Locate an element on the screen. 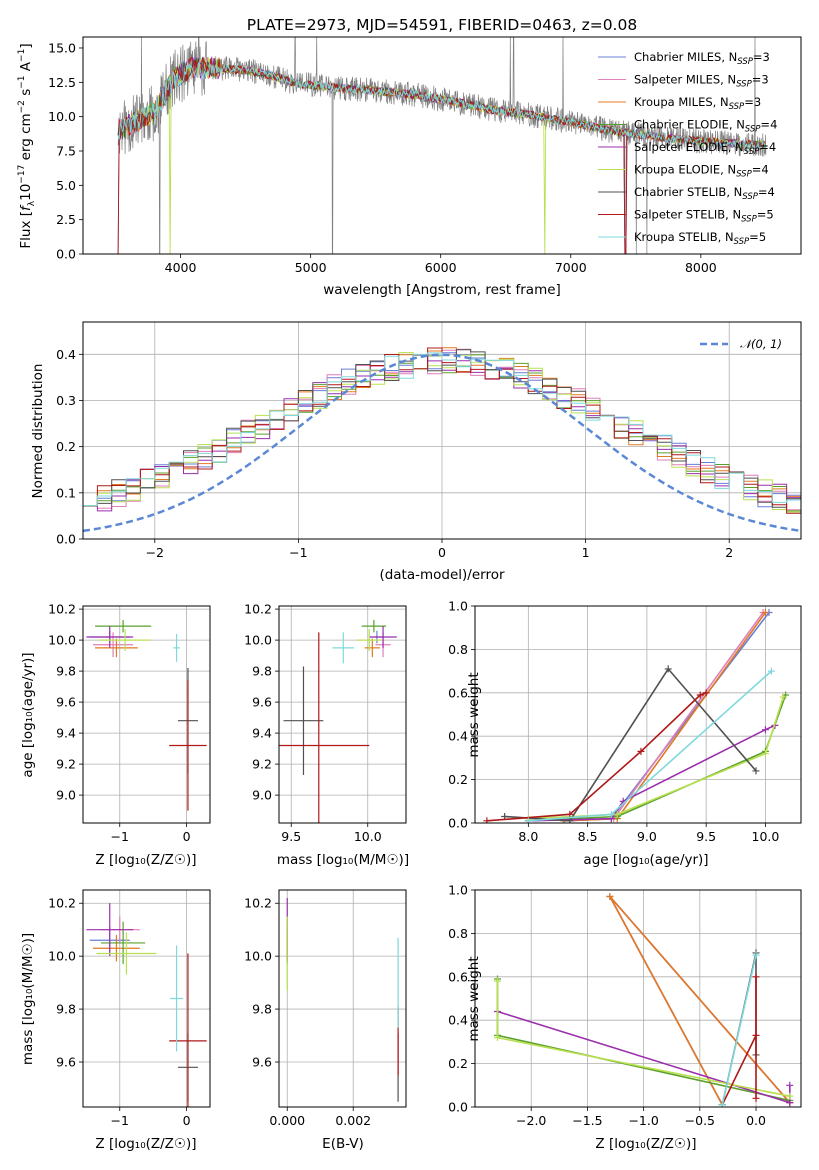  x-tick-label: 0.002 is located at coordinates (353, 1120).